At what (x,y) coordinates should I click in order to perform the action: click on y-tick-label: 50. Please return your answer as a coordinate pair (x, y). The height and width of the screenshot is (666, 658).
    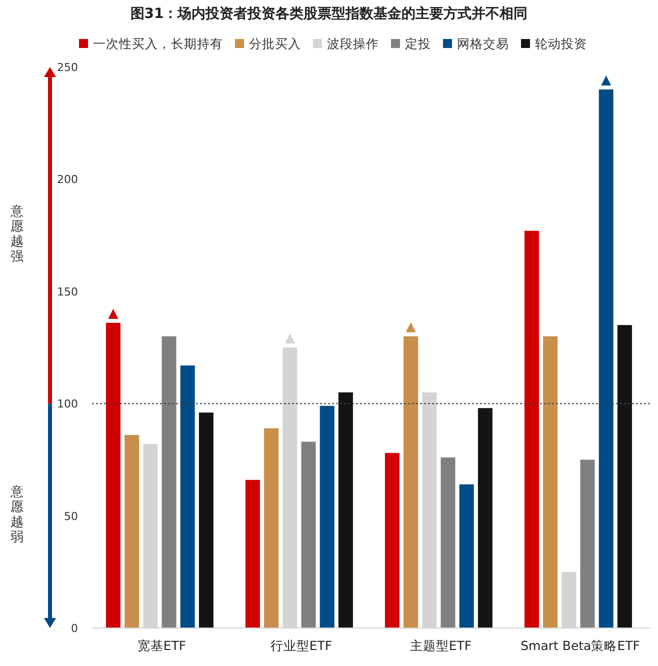
    Looking at the image, I should click on (71, 516).